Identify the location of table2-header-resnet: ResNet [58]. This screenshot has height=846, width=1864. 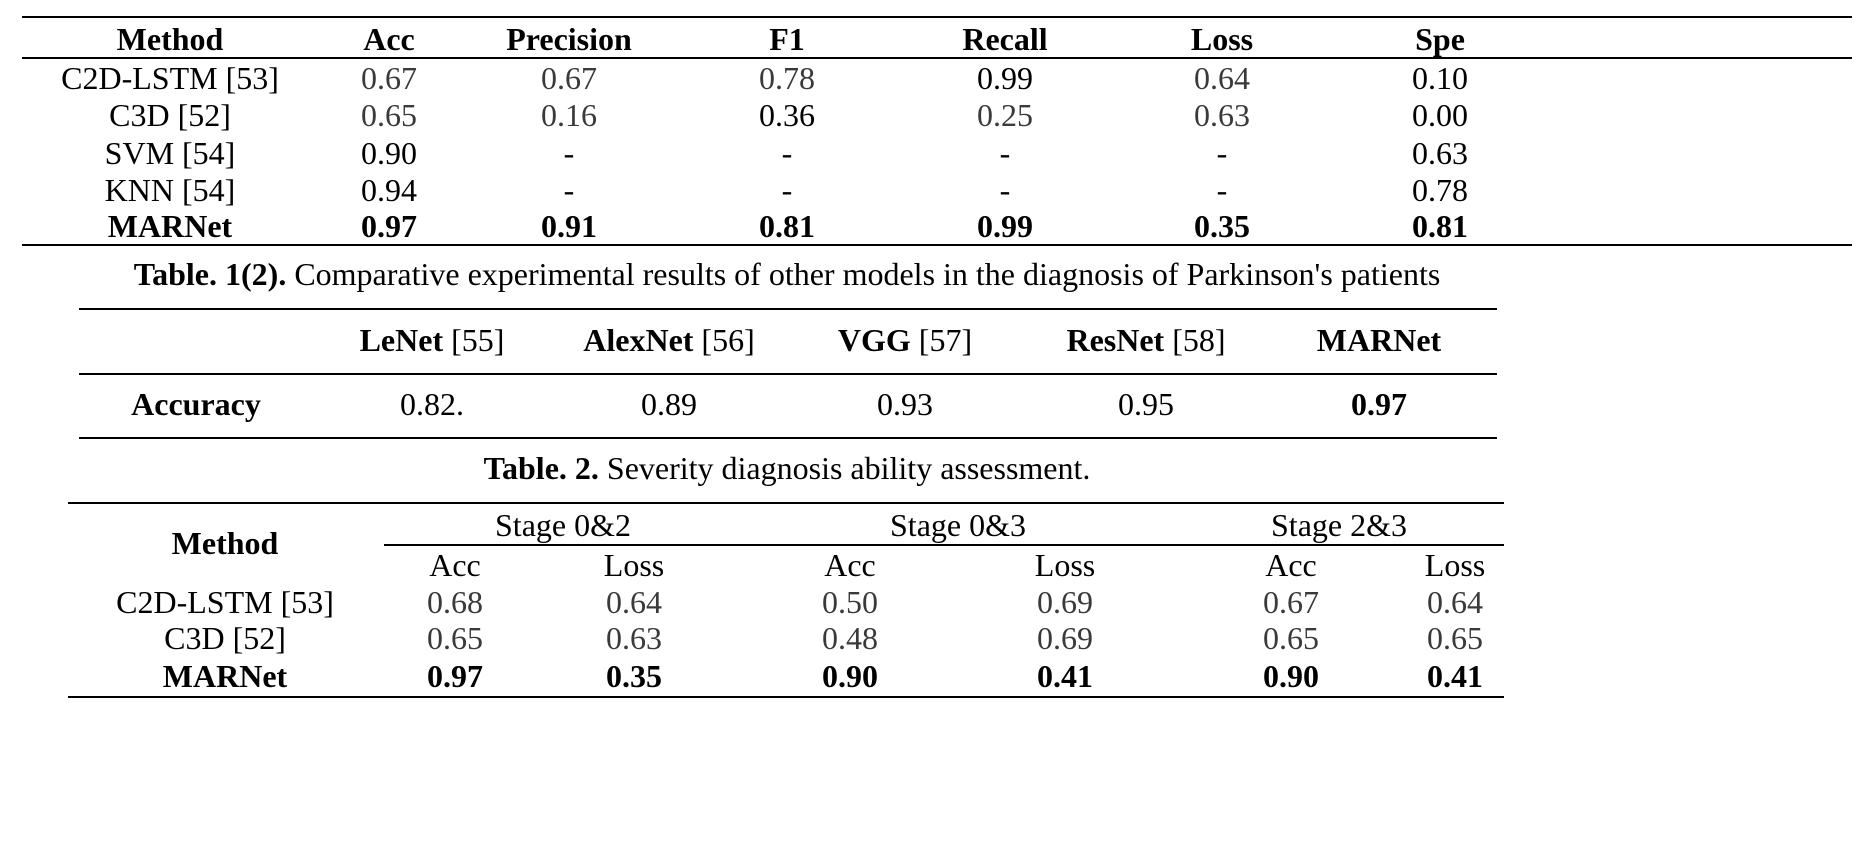
(1146, 340).